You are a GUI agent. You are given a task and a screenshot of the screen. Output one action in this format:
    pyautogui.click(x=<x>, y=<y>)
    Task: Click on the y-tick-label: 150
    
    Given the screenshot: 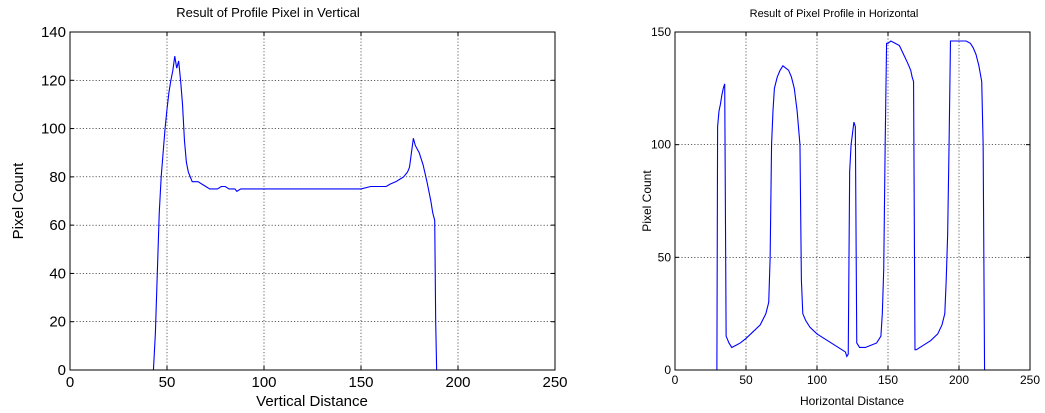 What is the action you would take?
    pyautogui.click(x=661, y=32)
    